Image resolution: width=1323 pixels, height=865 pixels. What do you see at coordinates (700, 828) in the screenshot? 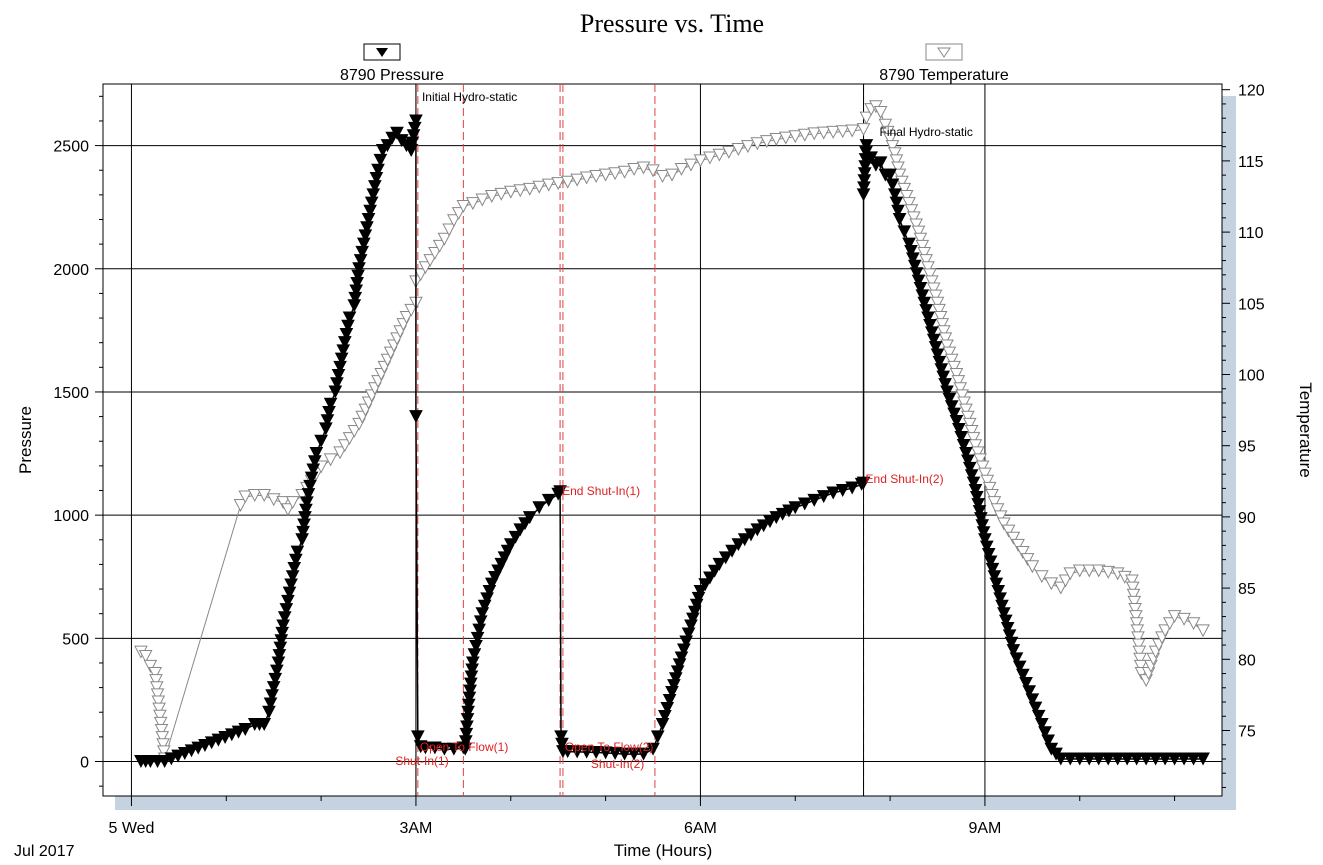
I see `x-tick-label: 6AM` at bounding box center [700, 828].